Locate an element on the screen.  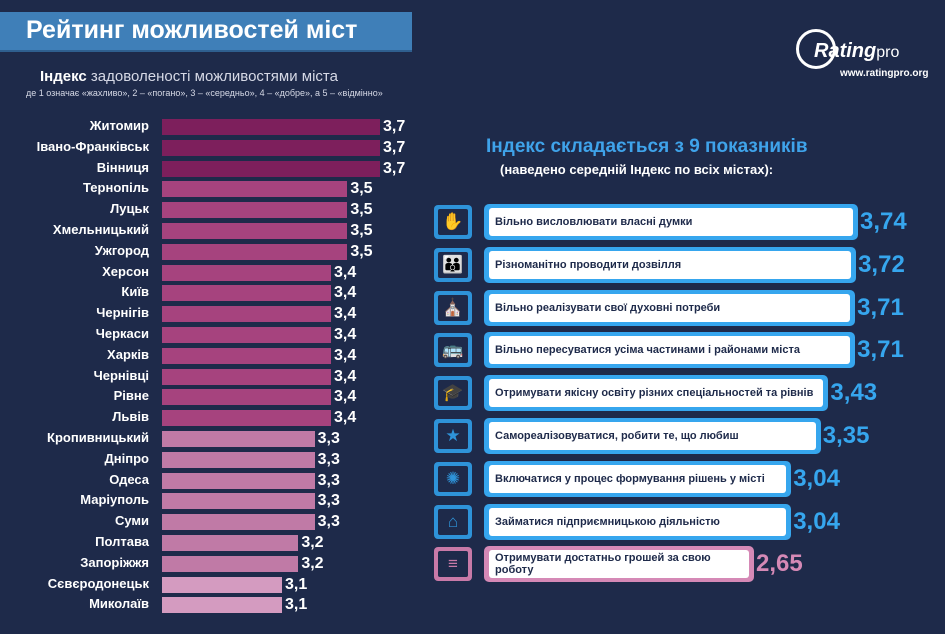
city-label: Харків is located at coordinates (128, 354).